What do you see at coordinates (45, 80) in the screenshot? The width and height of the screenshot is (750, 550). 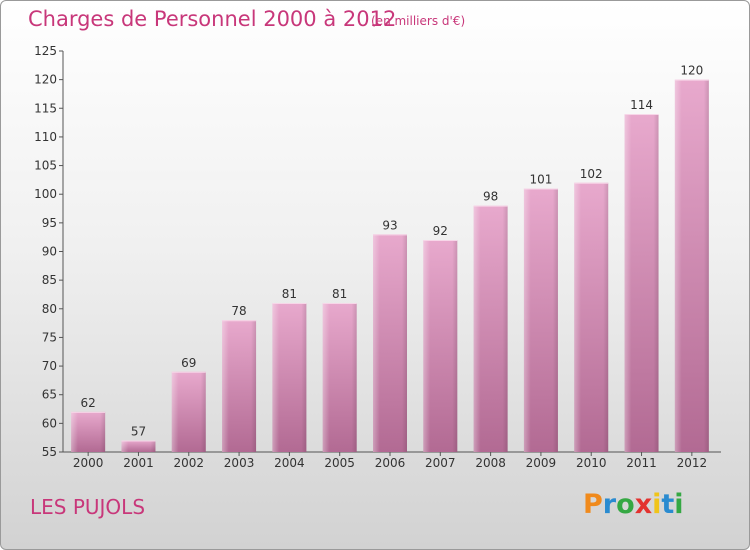 I see `y-tick-label: 120` at bounding box center [45, 80].